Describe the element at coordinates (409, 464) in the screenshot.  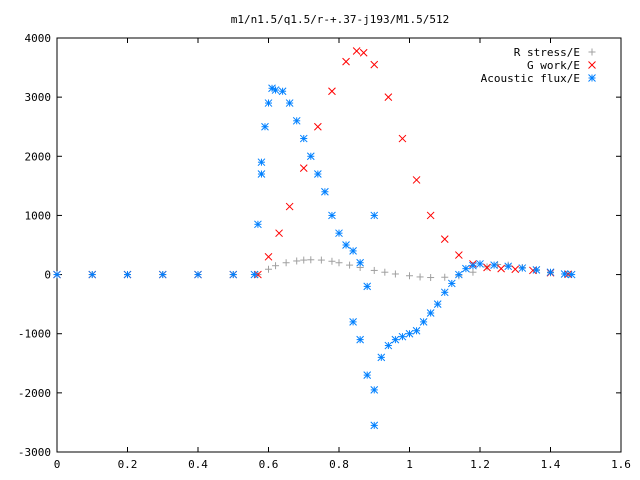
I see `x-tick-label: 1` at that location.